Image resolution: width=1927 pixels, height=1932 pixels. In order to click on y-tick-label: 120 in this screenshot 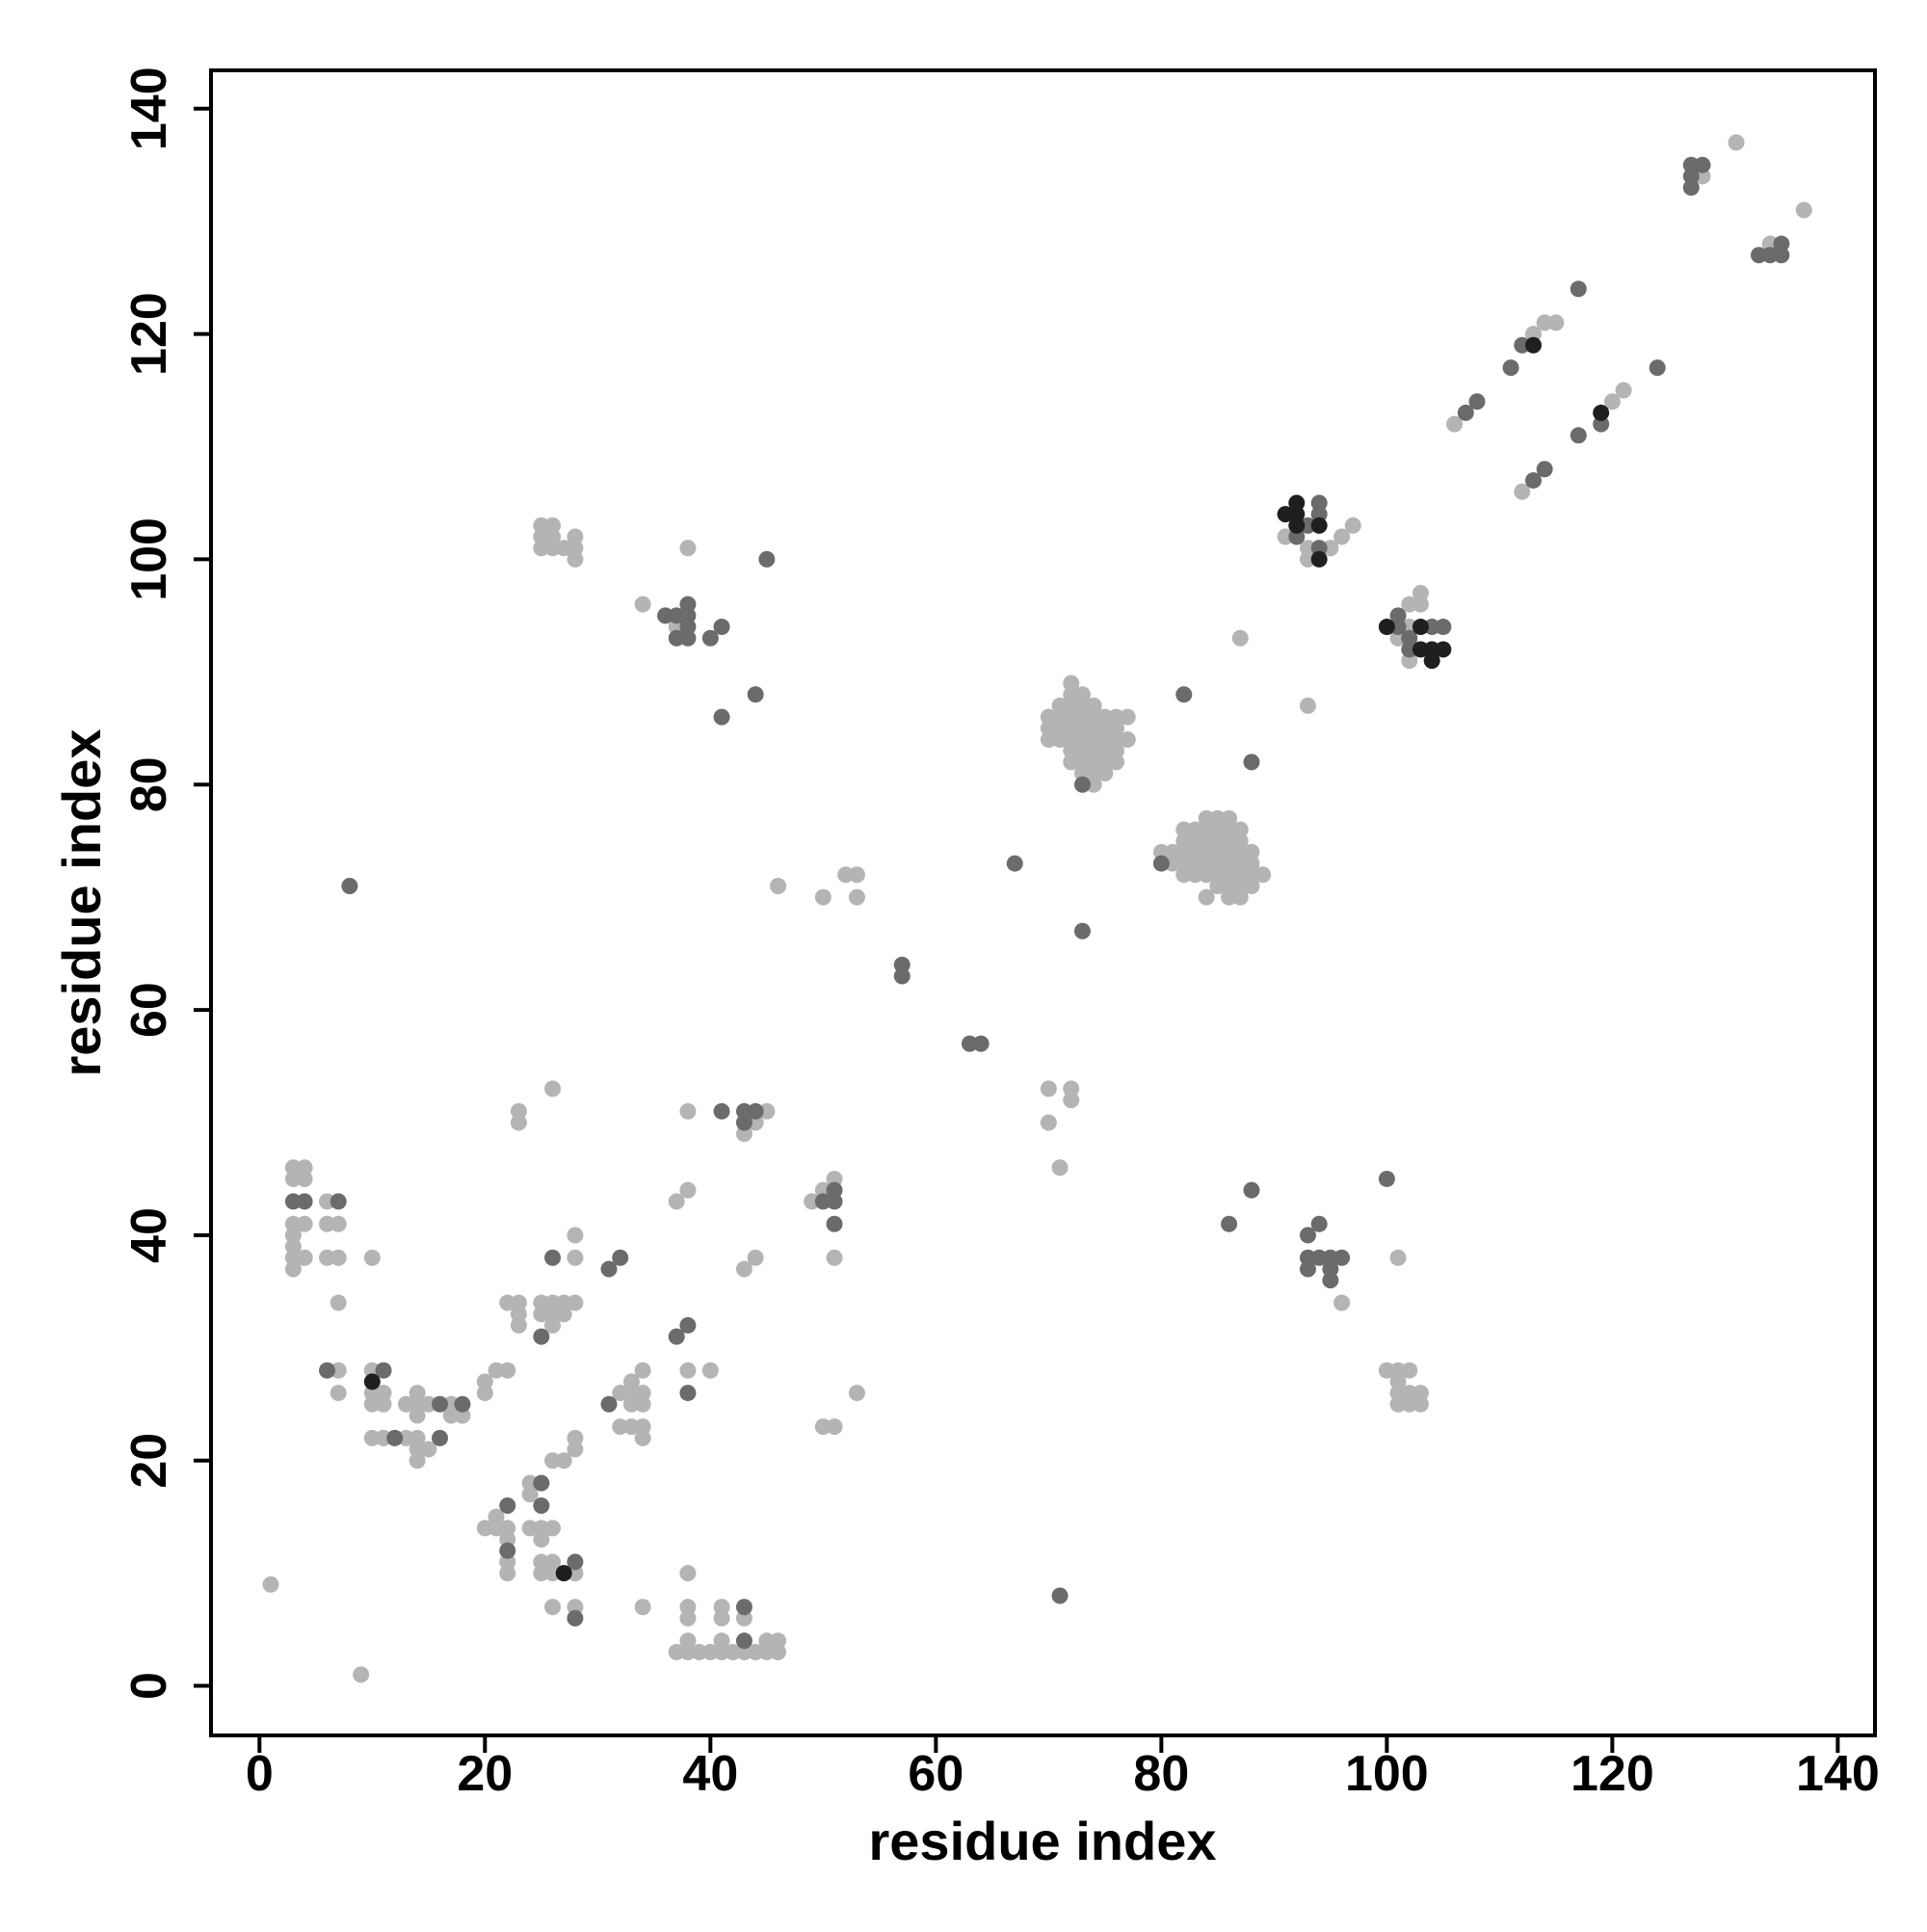, I will do `click(149, 334)`.